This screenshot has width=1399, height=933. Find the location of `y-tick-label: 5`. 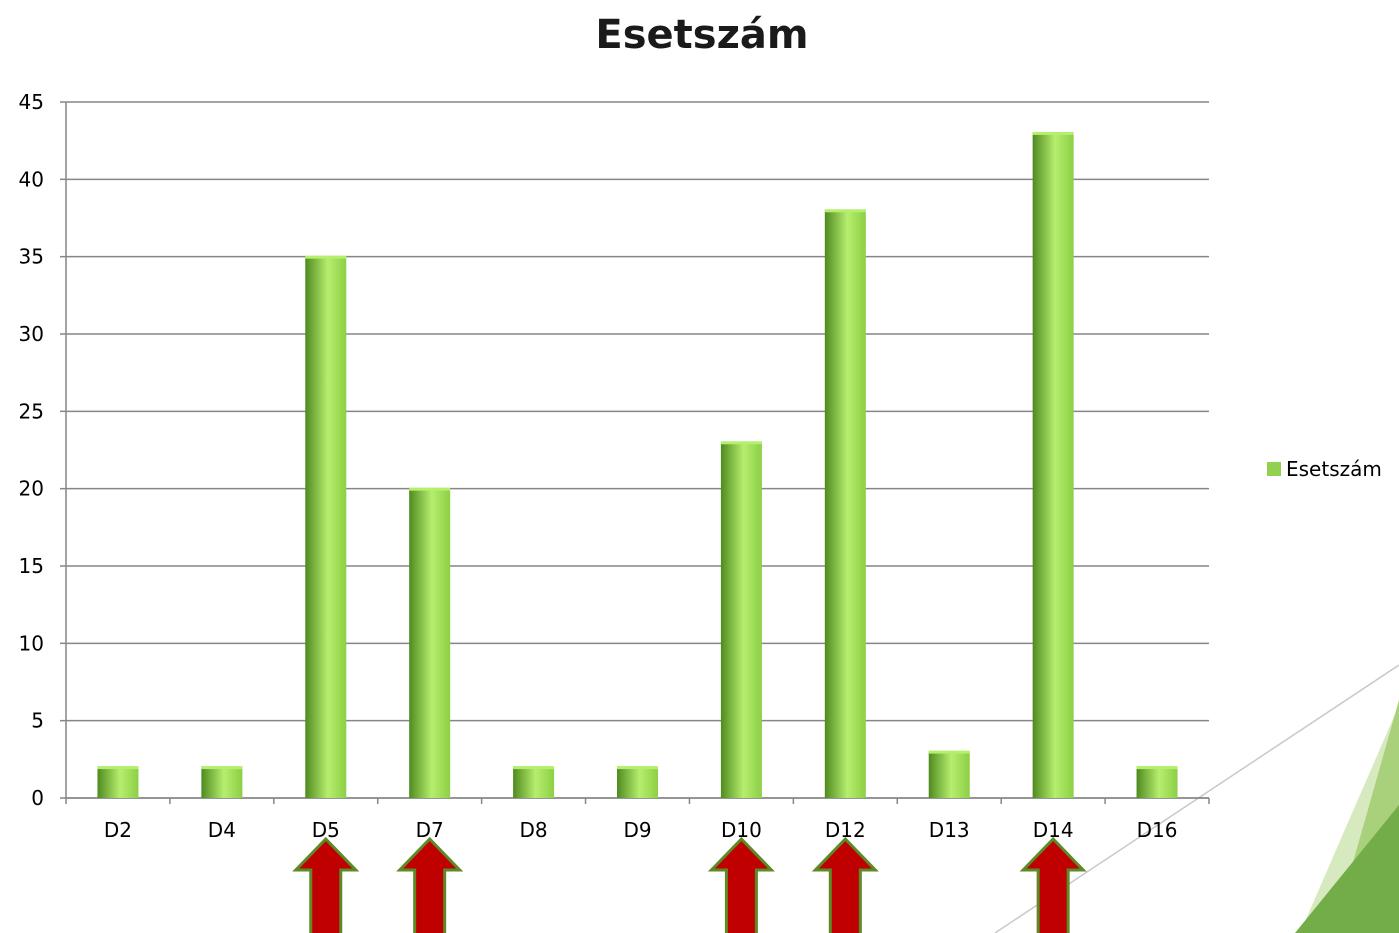

y-tick-label: 5 is located at coordinates (37, 721).